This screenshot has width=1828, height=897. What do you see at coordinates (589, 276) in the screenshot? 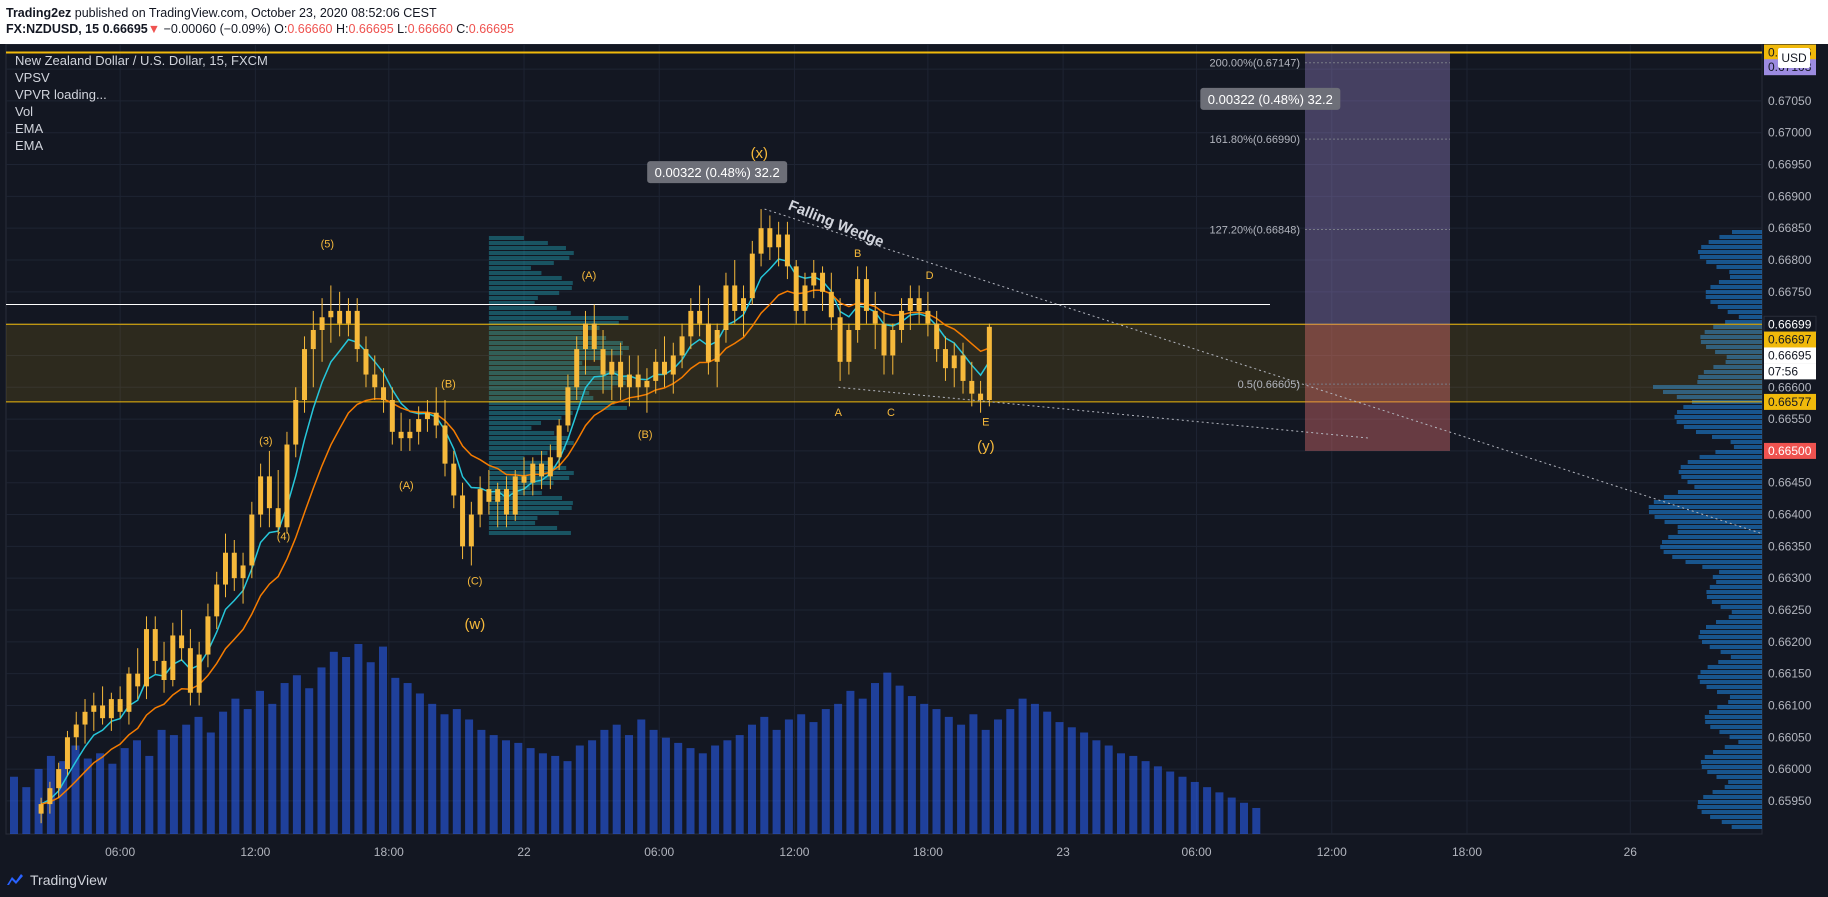
I see `wave-label: (A)` at bounding box center [589, 276].